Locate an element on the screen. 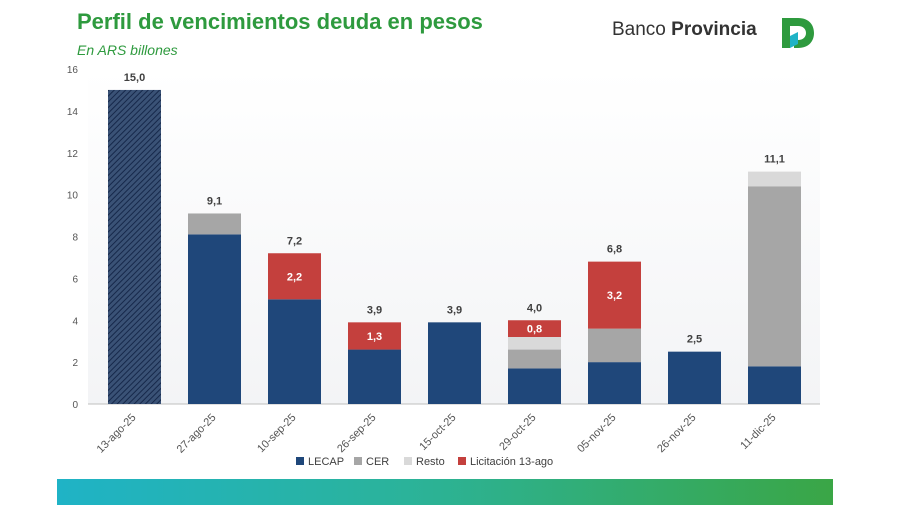 This screenshot has height=505, width=900. y-tick-label: 2 is located at coordinates (75, 363).